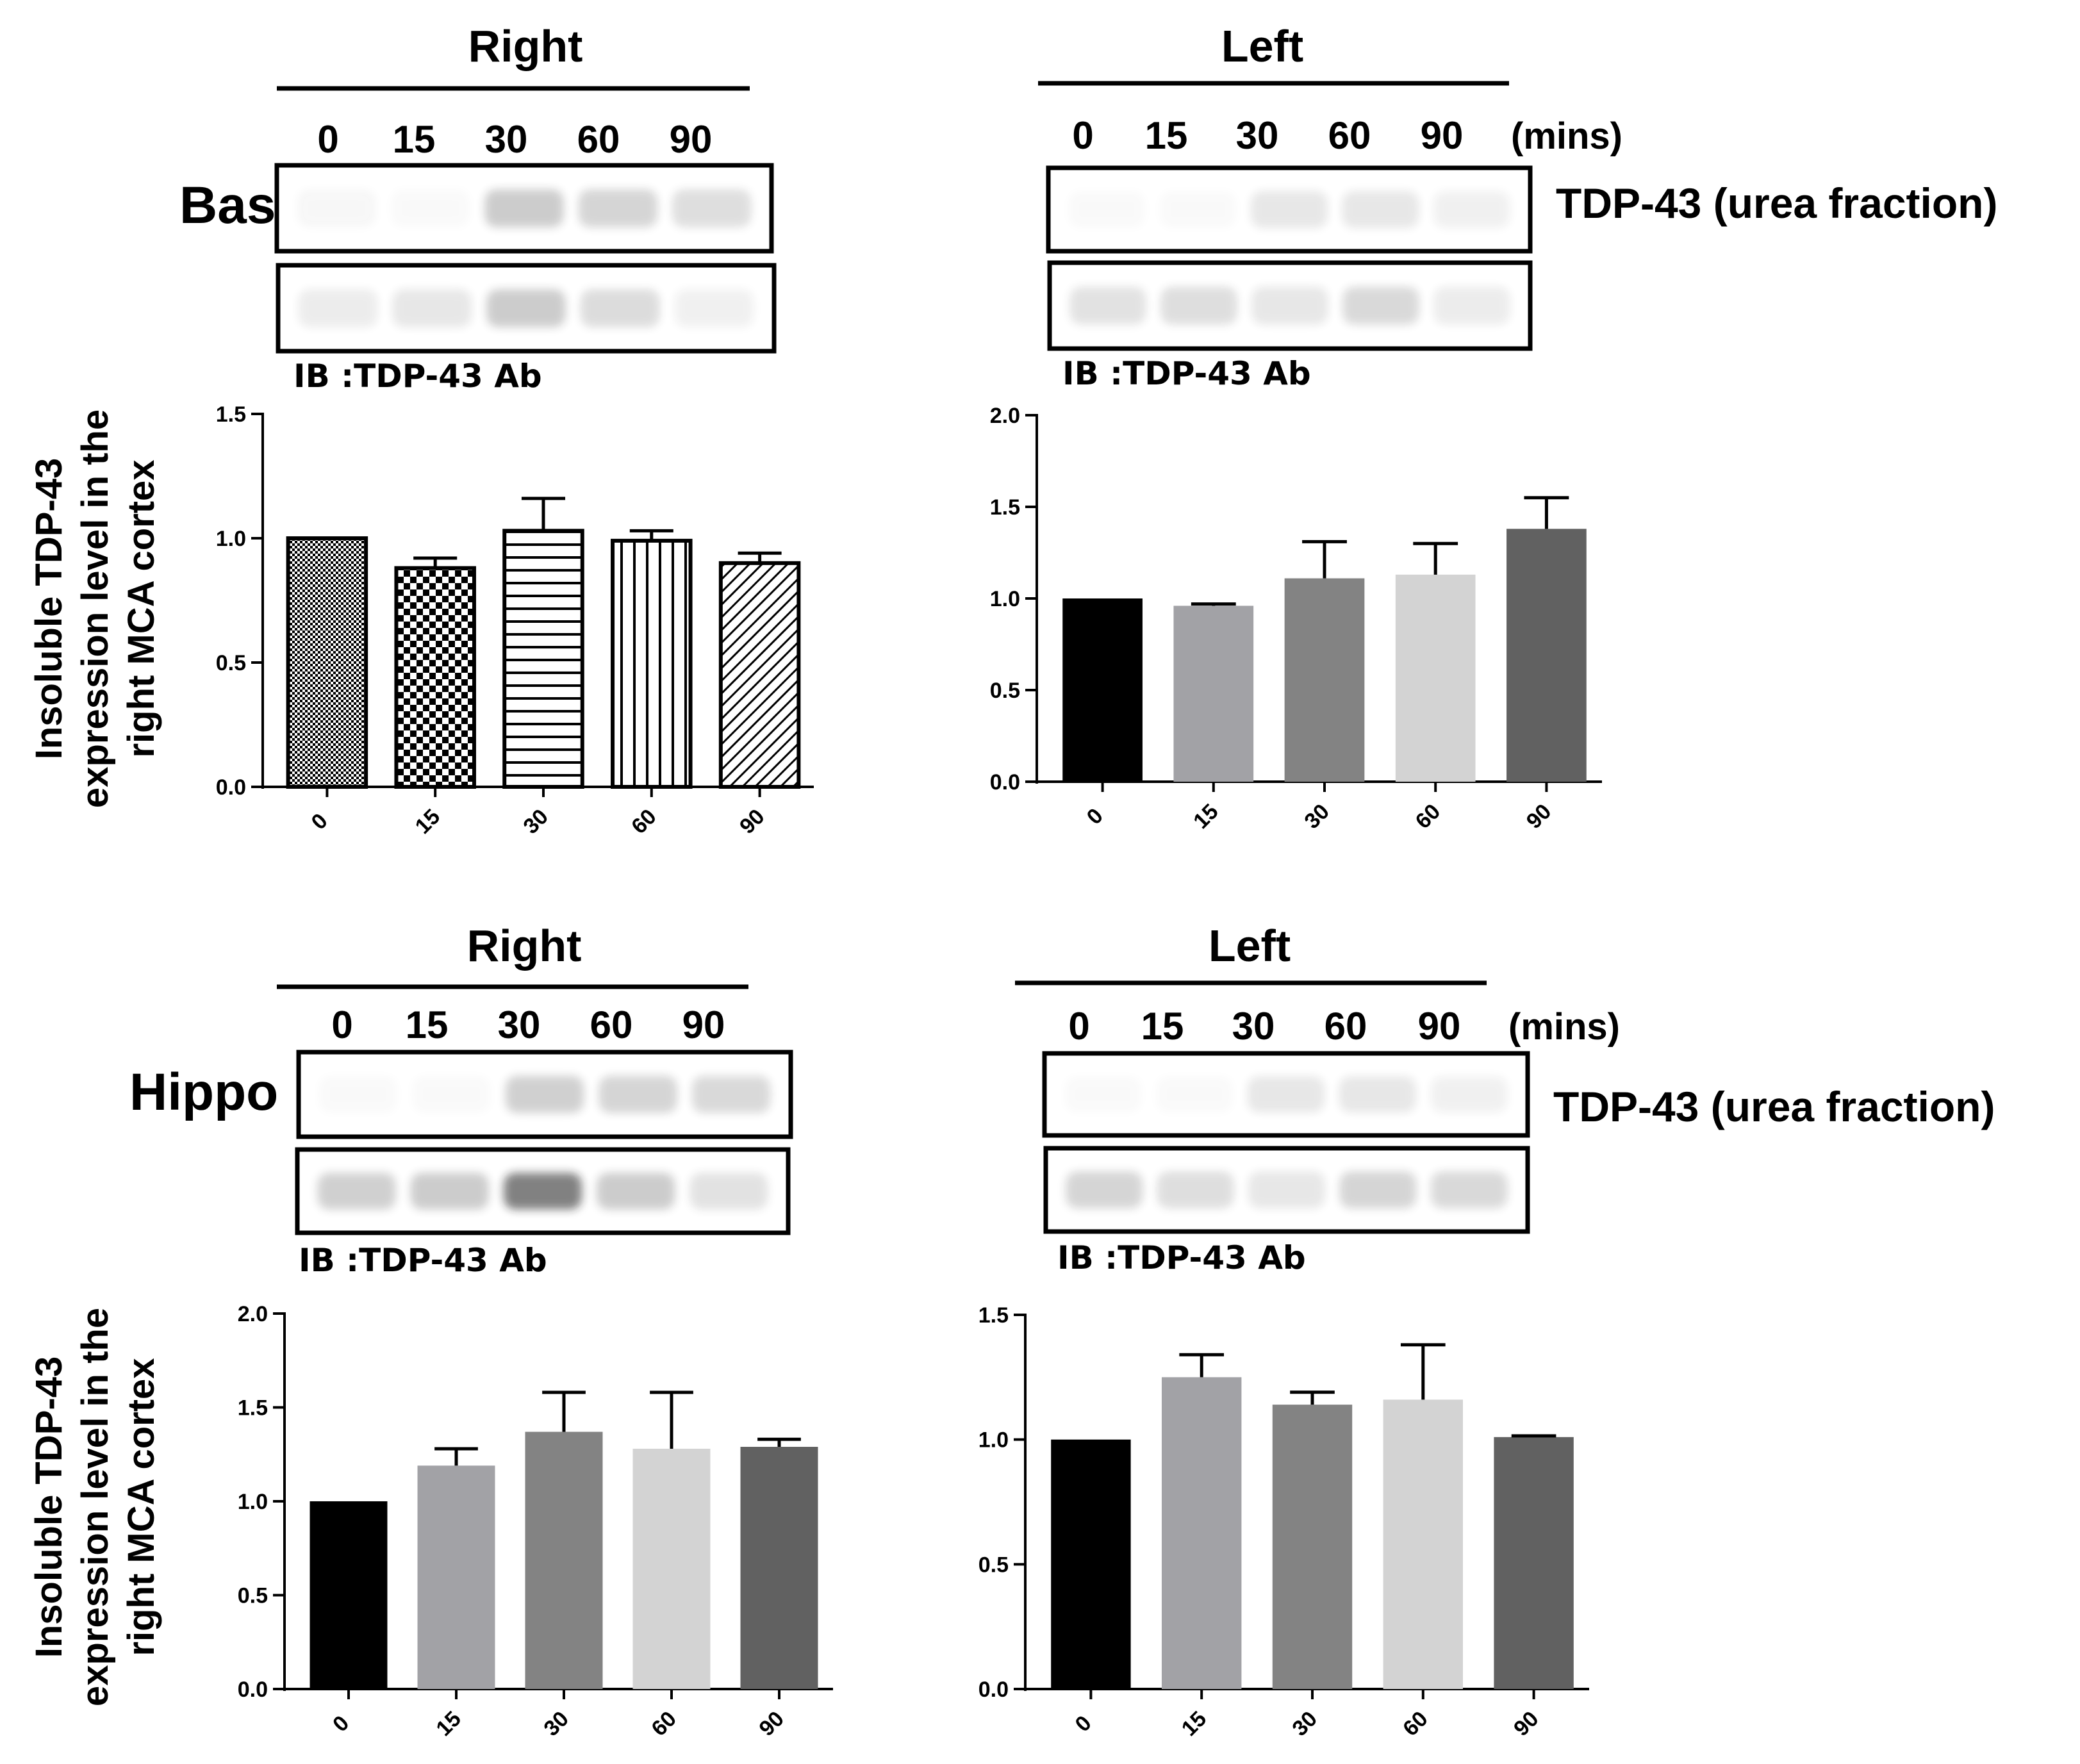  Describe the element at coordinates (1250, 946) in the screenshot. I see `side-label: Left` at that location.